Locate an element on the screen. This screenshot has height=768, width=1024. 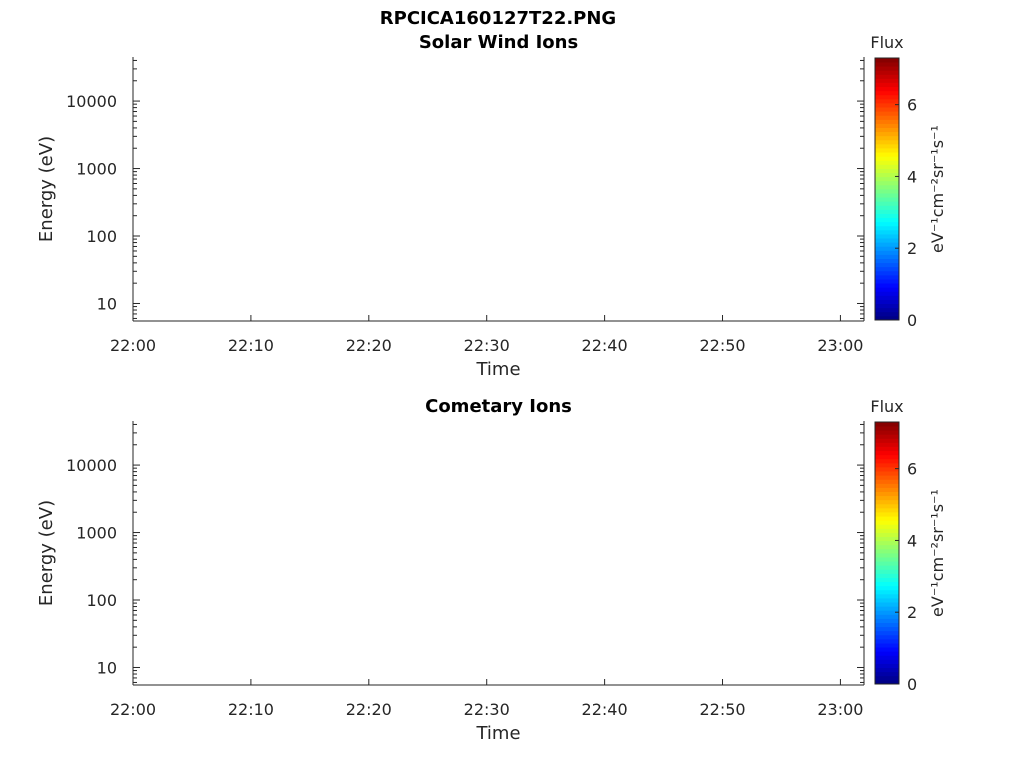
colorbar-tick-label: 0 is located at coordinates (912, 684).